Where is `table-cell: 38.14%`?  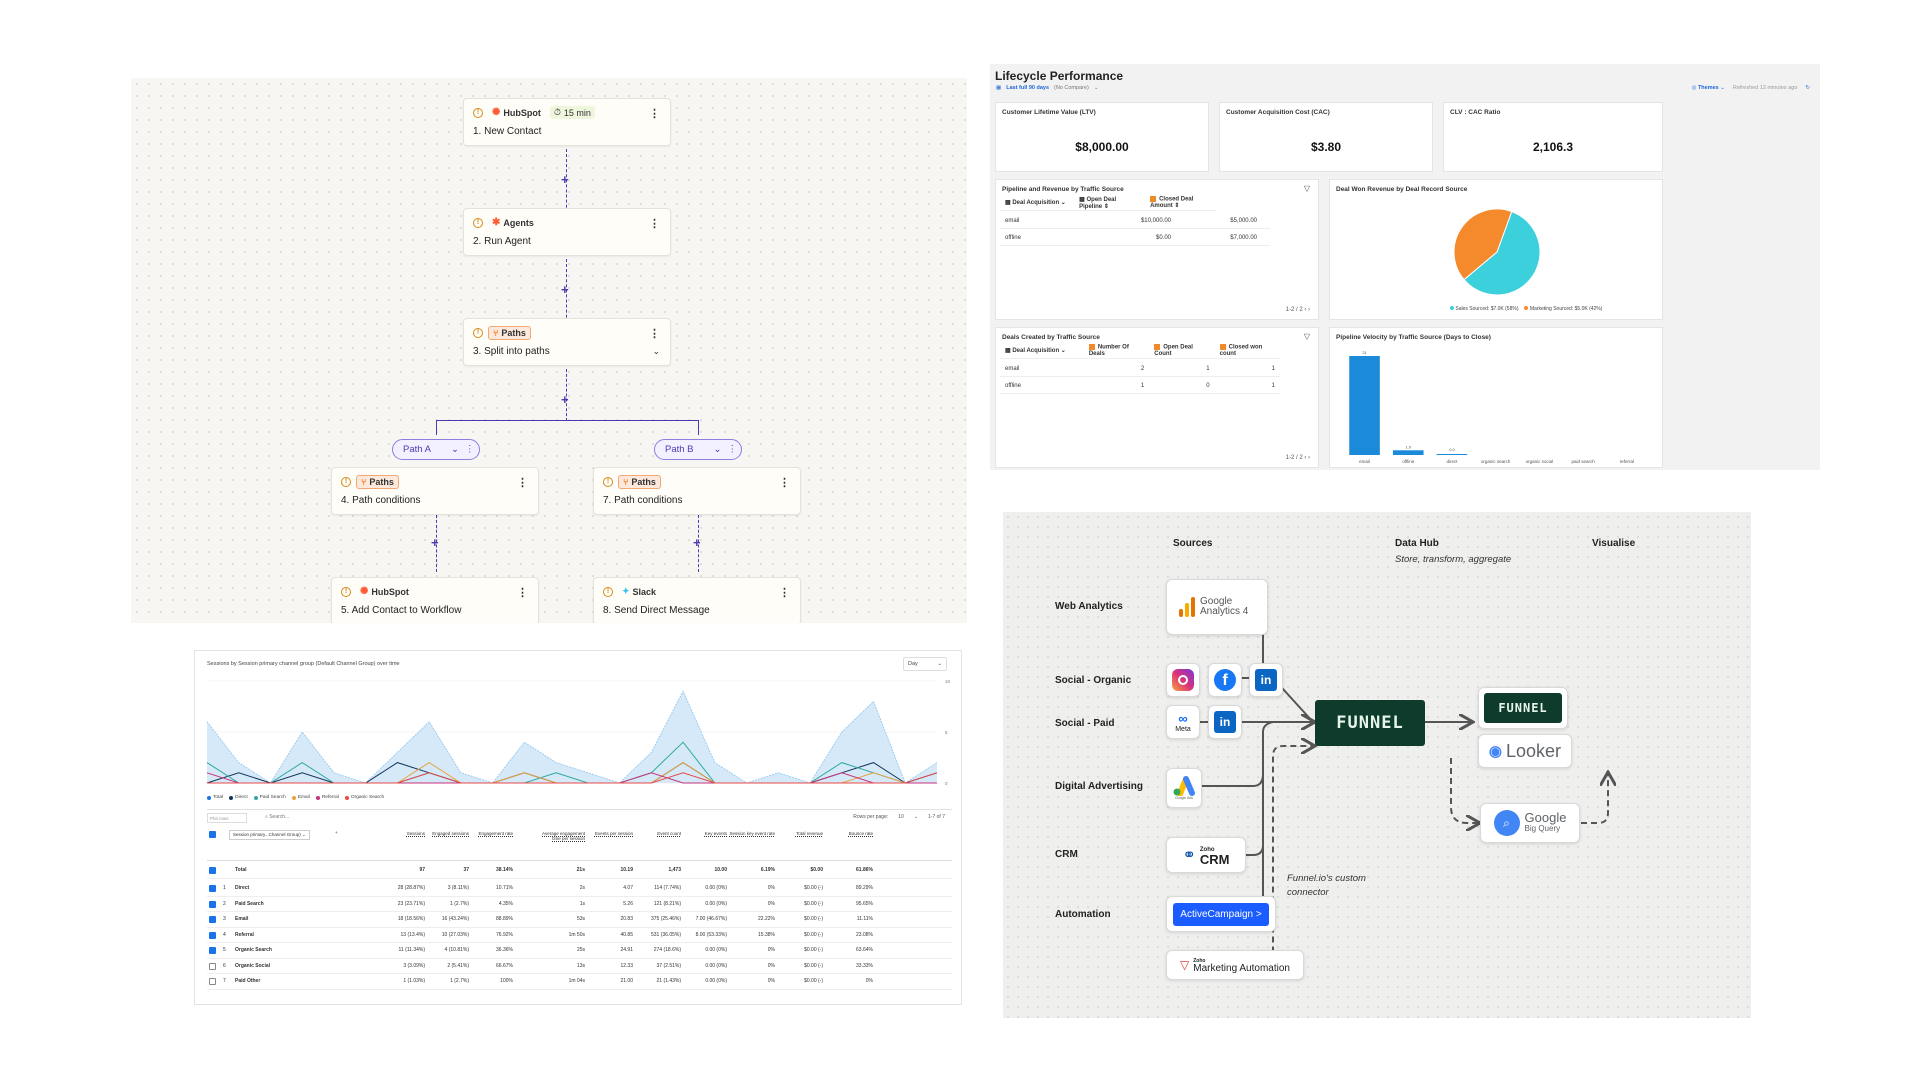 table-cell: 38.14% is located at coordinates (504, 870).